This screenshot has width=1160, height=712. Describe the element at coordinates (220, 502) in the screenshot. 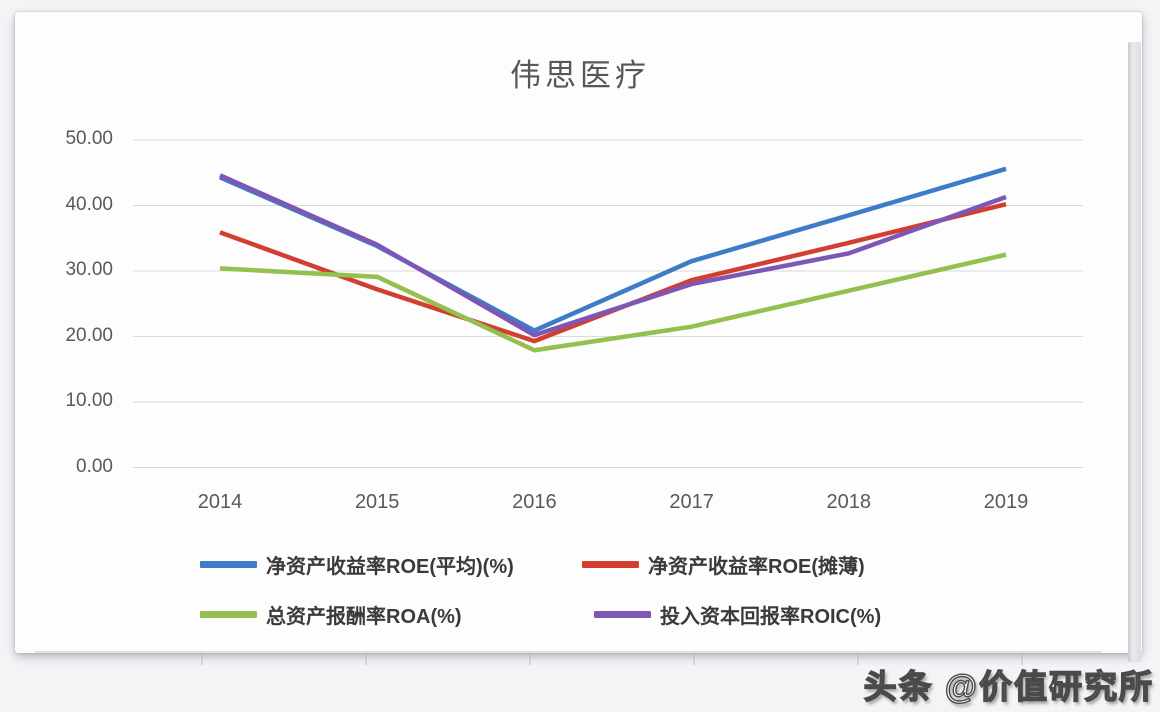

I see `x-tick-label: 2014` at that location.